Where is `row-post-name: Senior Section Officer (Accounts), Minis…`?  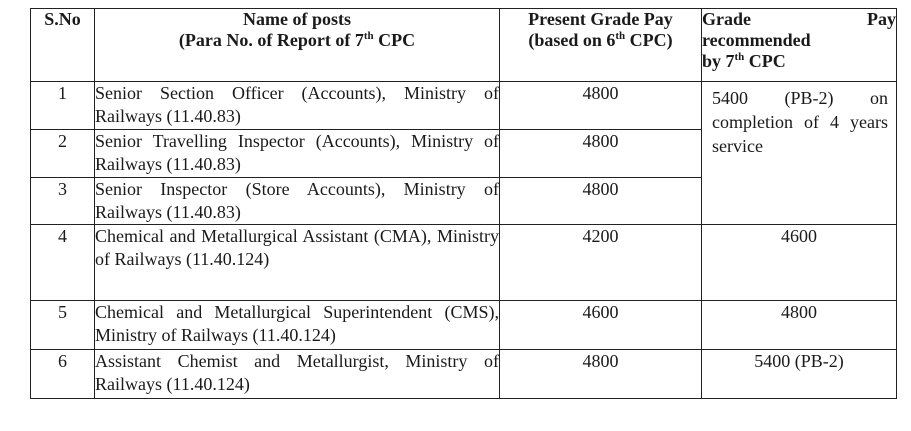 row-post-name: Senior Section Officer (Accounts), Minis… is located at coordinates (297, 105).